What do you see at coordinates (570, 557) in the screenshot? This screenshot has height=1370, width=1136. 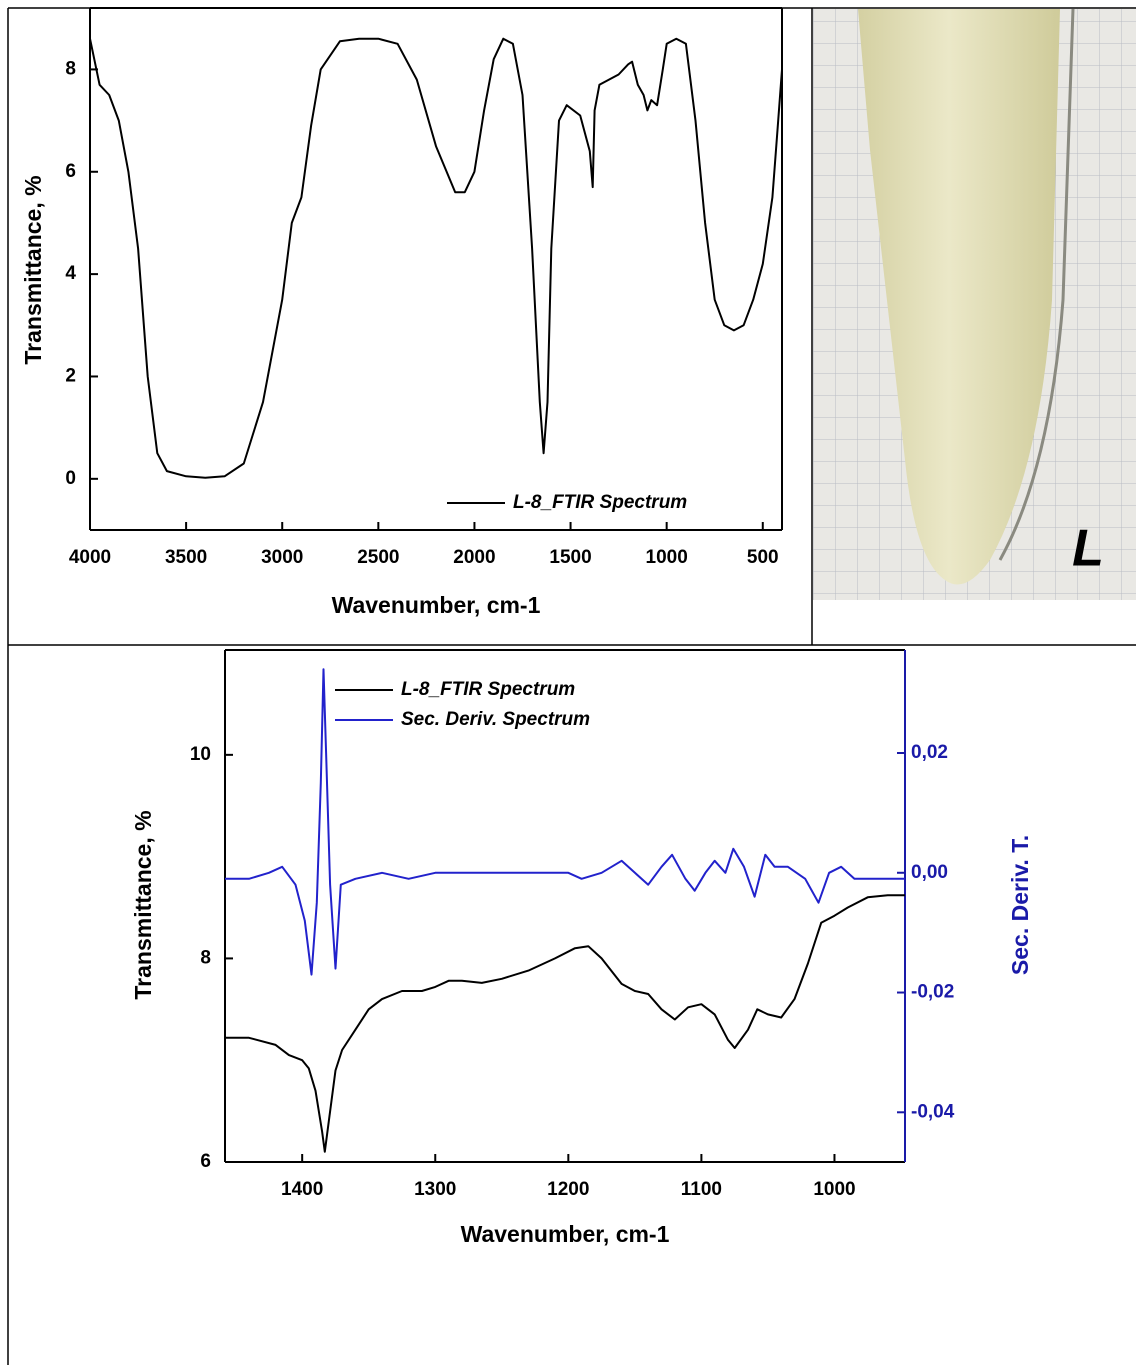 I see `x-tick-label: 1500` at bounding box center [570, 557].